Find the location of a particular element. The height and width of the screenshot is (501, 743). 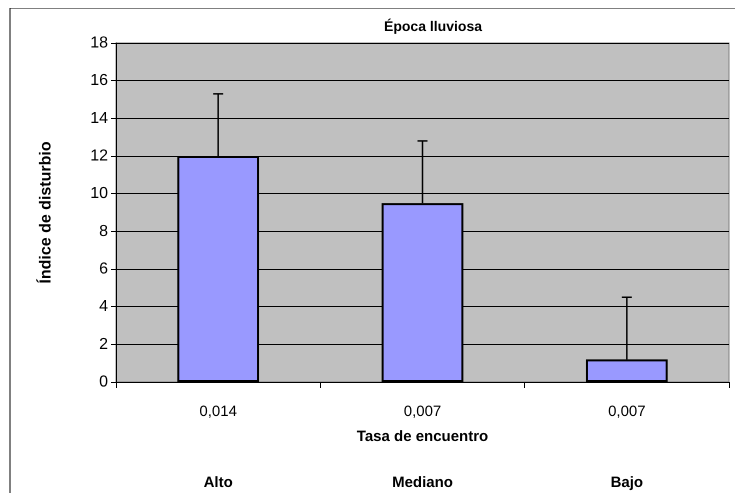

y-tick-label: 10 is located at coordinates (99, 193).